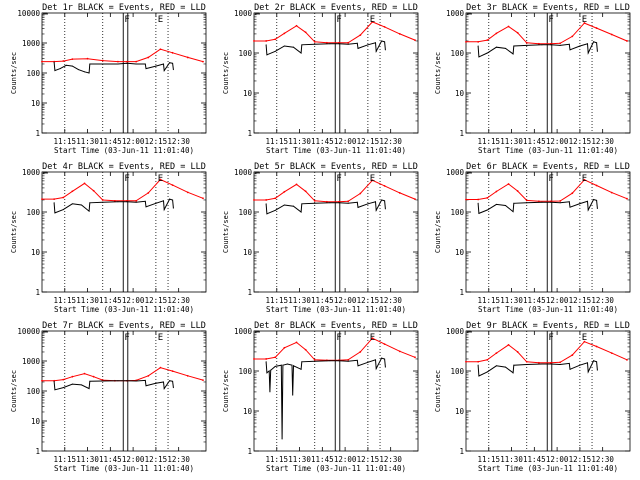 This screenshot has height=480, width=640. Describe the element at coordinates (226, 232) in the screenshot. I see `y-axis-label: Counts/sec` at that location.